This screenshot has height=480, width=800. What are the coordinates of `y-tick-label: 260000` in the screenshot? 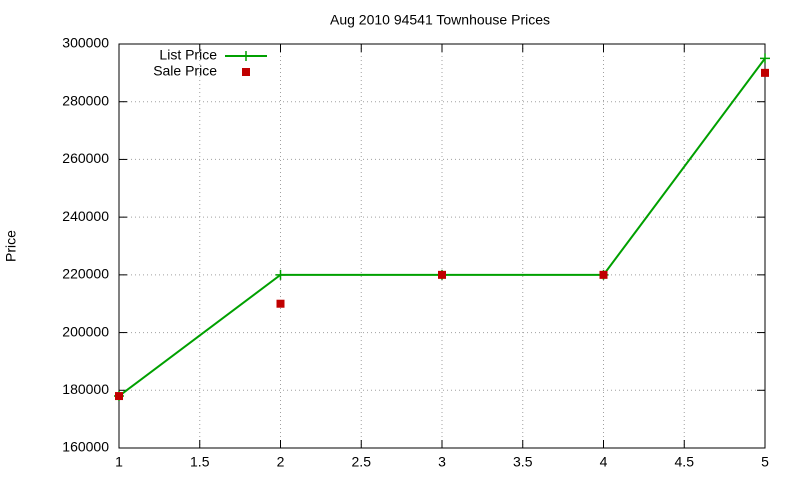 It's located at (85, 158).